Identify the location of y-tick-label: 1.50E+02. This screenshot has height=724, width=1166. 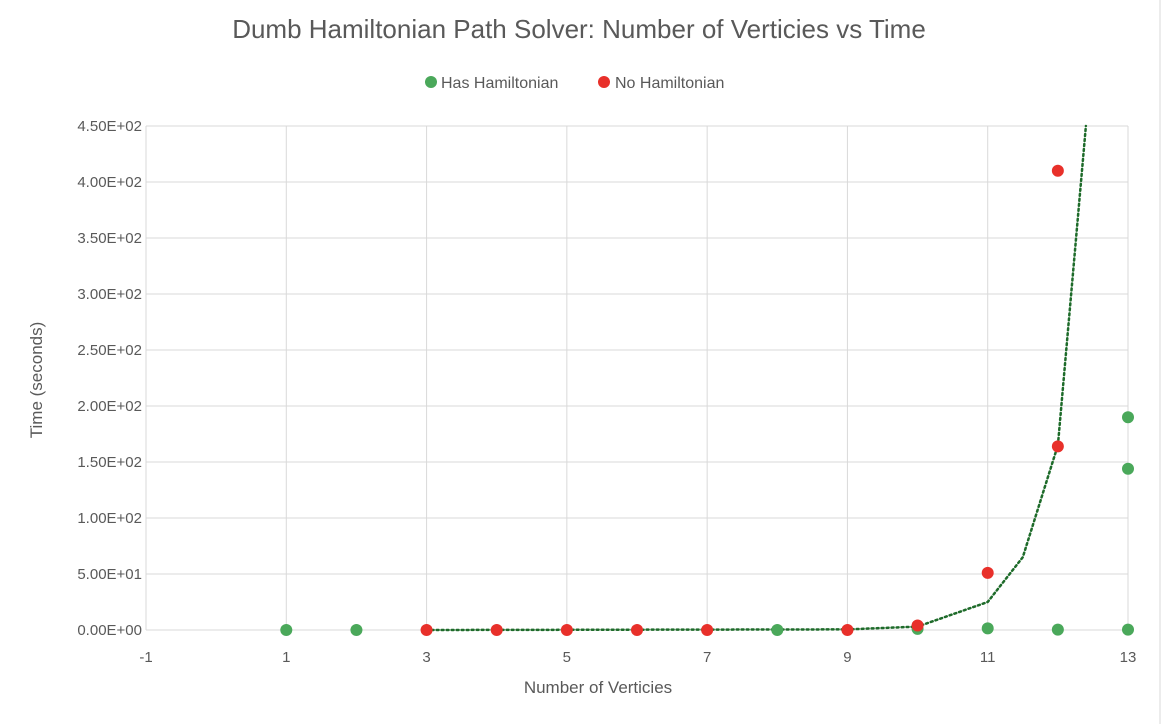
(109, 462).